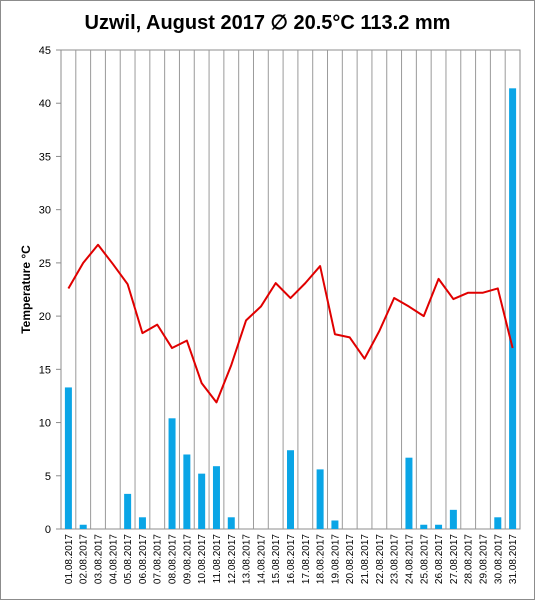 The image size is (535, 600). Describe the element at coordinates (454, 559) in the screenshot. I see `x-tick-label: 27.08.2017` at that location.